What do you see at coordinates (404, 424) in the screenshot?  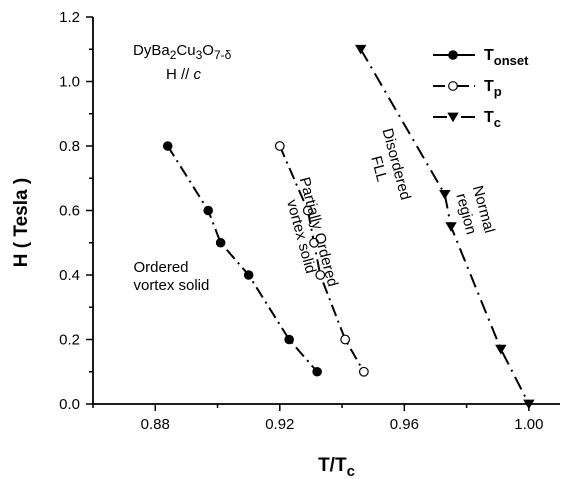 I see `x-tick-label: 0.96` at bounding box center [404, 424].